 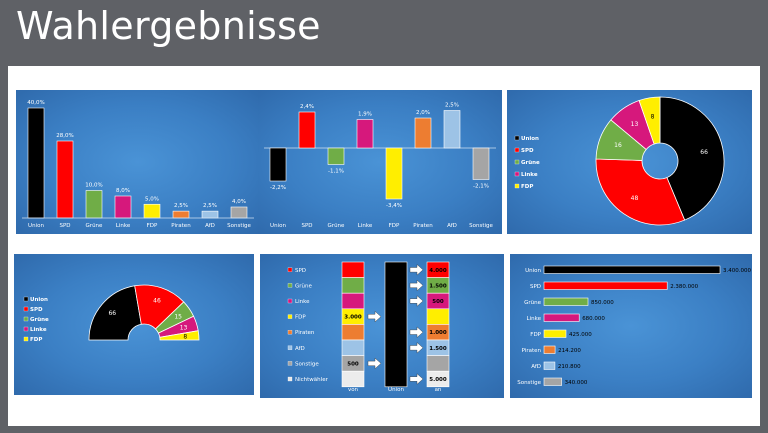 I want to click on donut-legend-swatch-fdp, so click(x=517, y=186).